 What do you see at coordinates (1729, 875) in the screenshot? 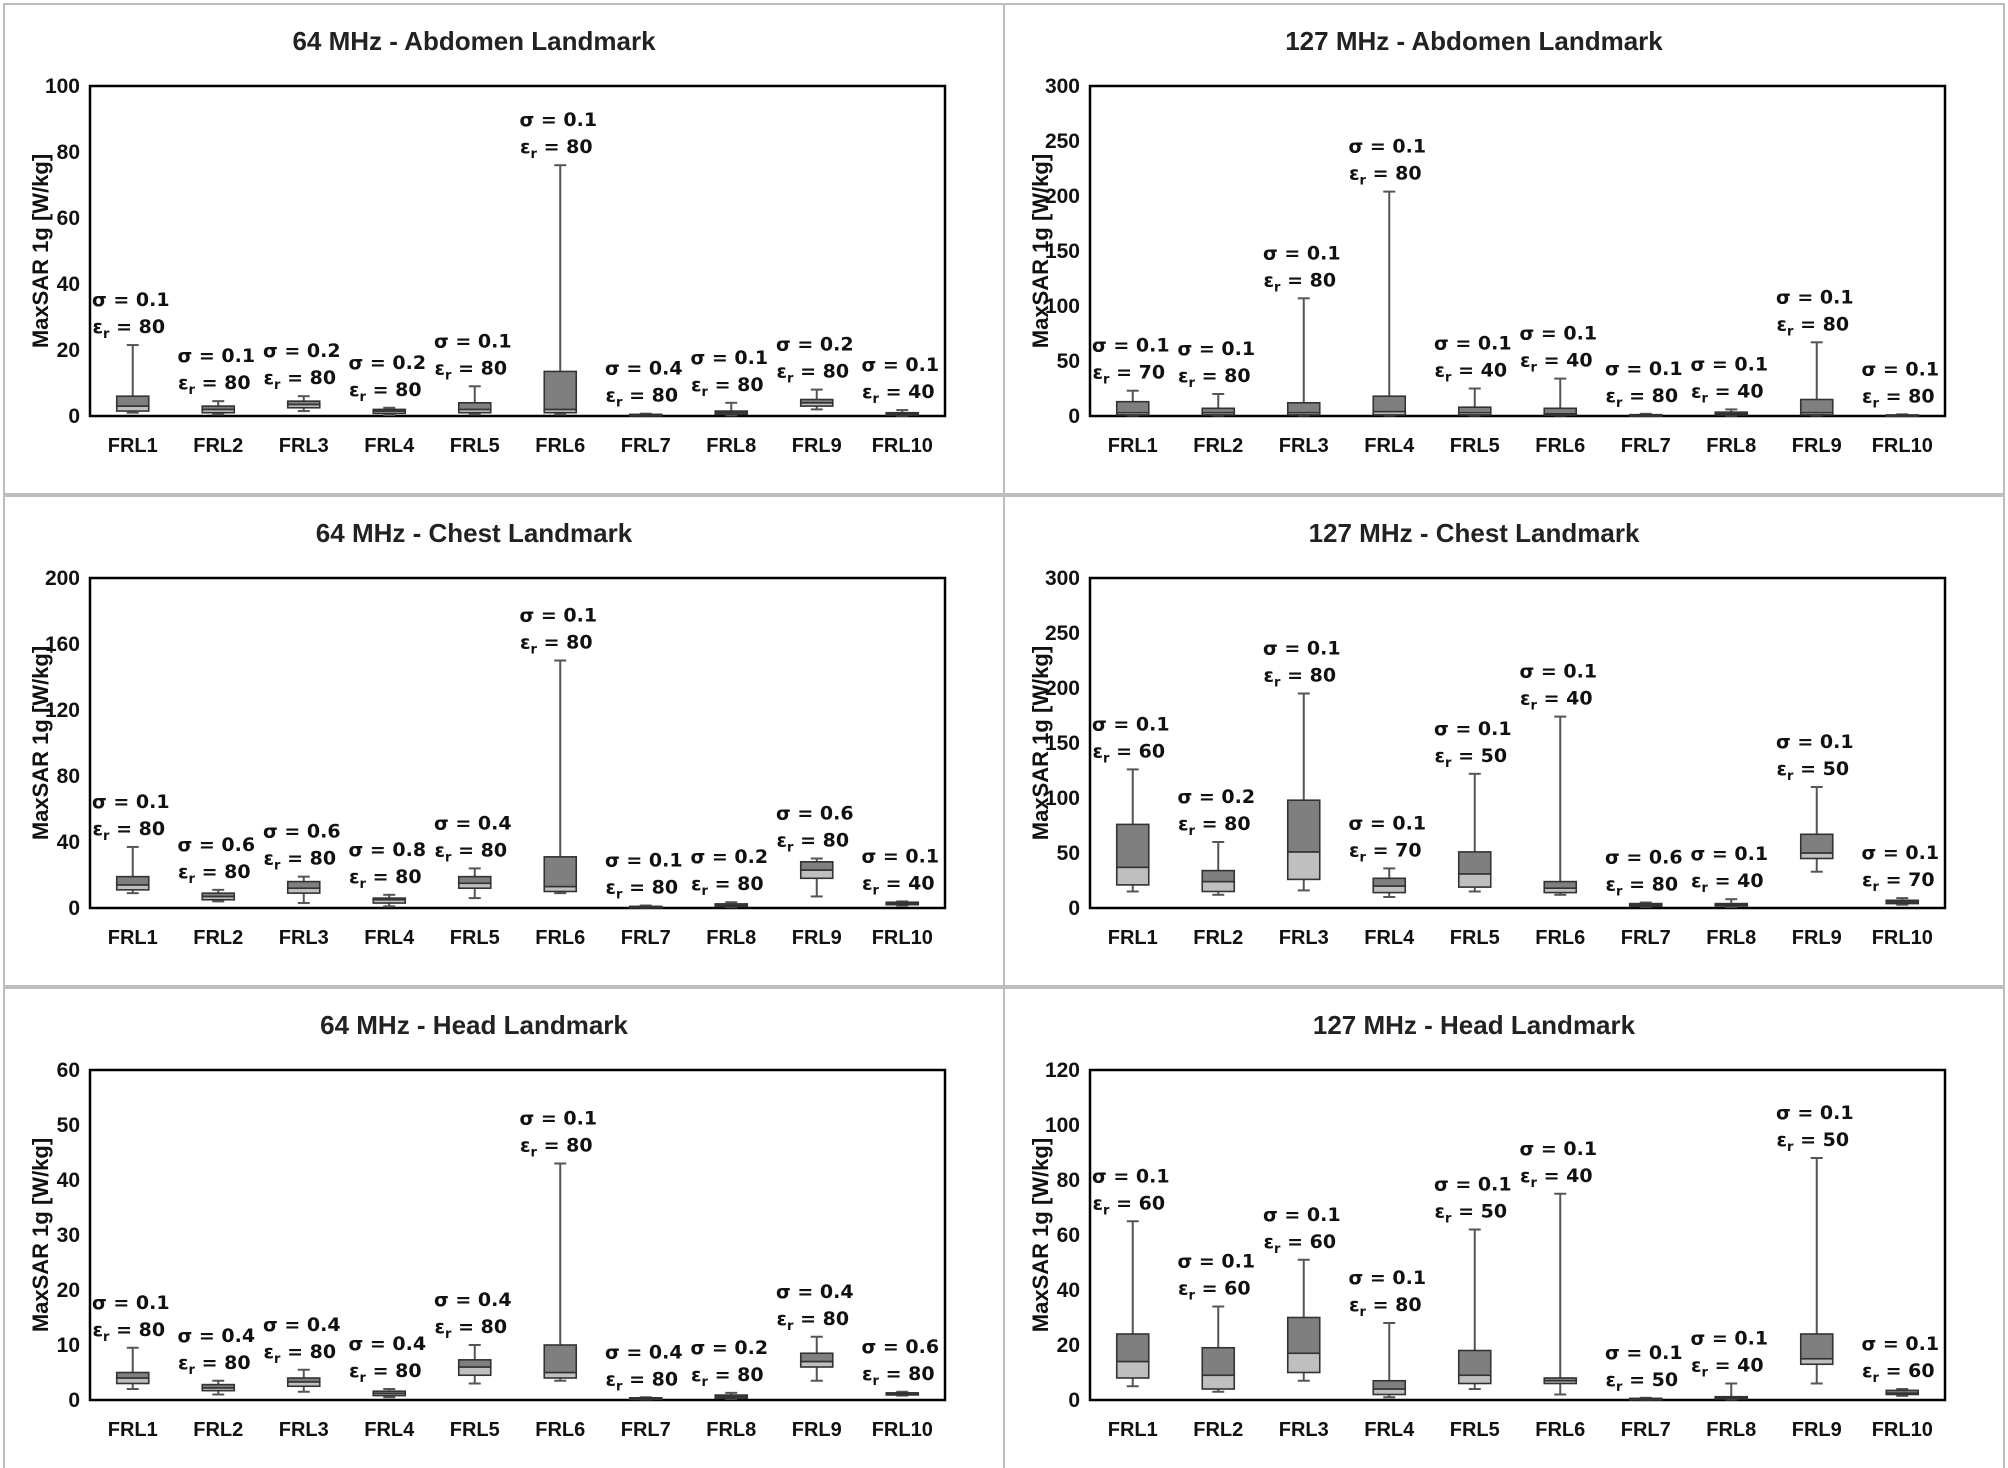
I see `box-plot-frl8: εr = 40 σ = 0.1` at bounding box center [1729, 875].